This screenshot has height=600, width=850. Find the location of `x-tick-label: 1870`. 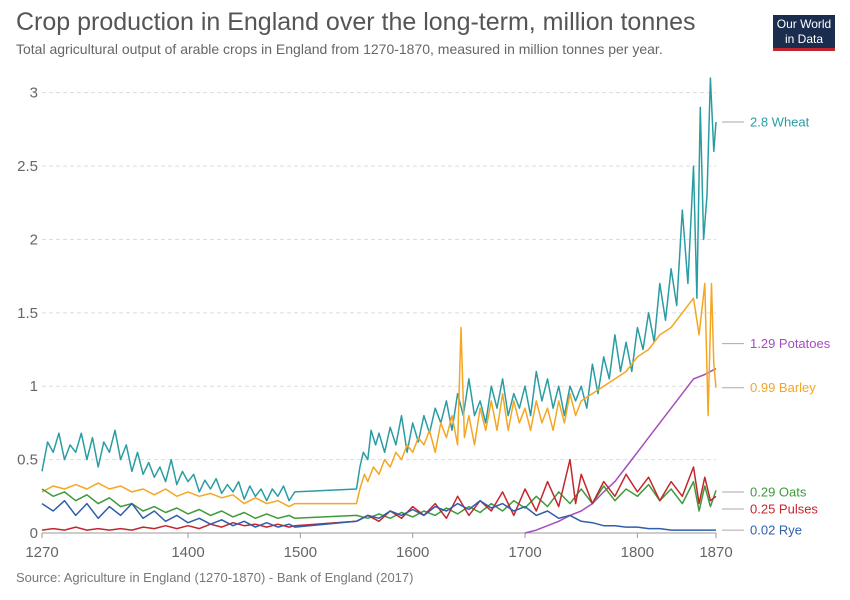

x-tick-label: 1870 is located at coordinates (715, 552).